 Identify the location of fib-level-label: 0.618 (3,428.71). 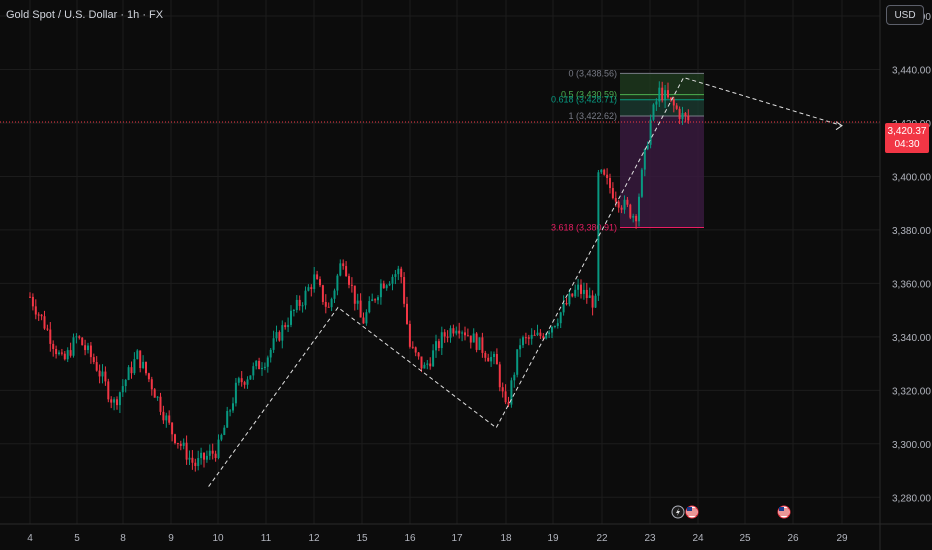
(584, 100).